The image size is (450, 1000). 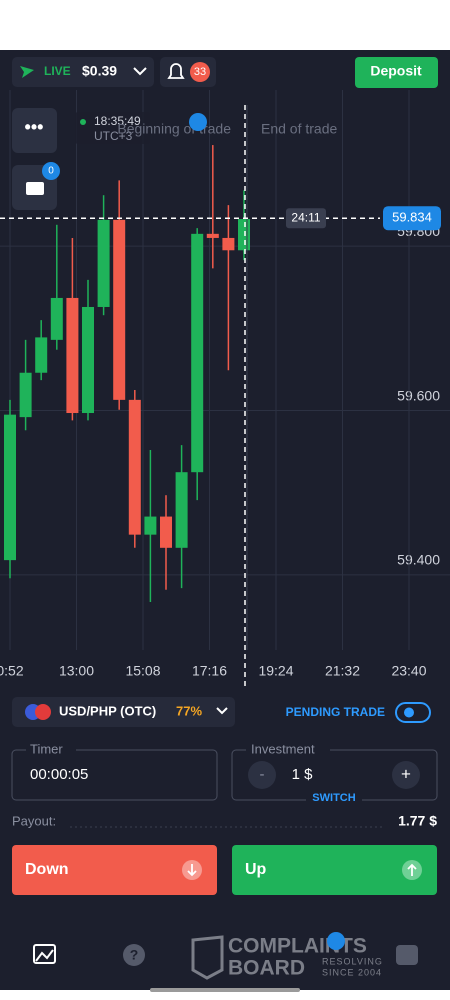 I want to click on nav-badge, so click(x=336, y=941).